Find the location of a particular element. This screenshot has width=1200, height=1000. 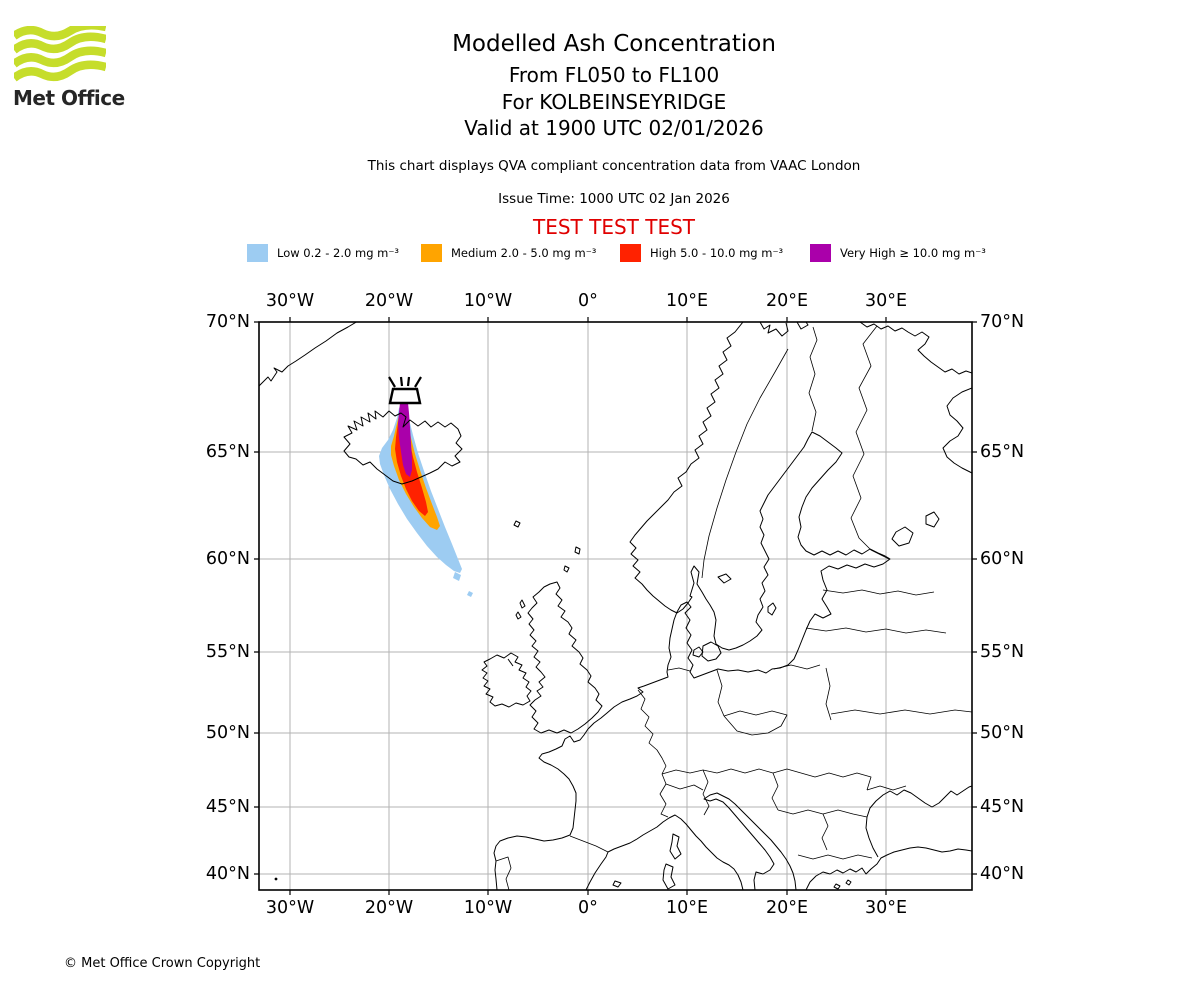

ash-polygon-low-speck2 is located at coordinates (470, 594).